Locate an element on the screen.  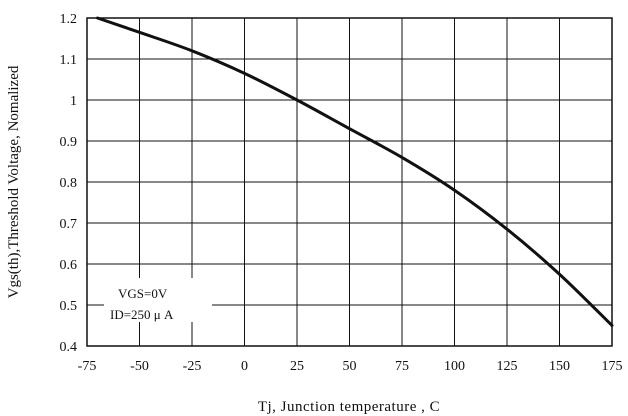
y-tick-label: 0.7 is located at coordinates (69, 224).